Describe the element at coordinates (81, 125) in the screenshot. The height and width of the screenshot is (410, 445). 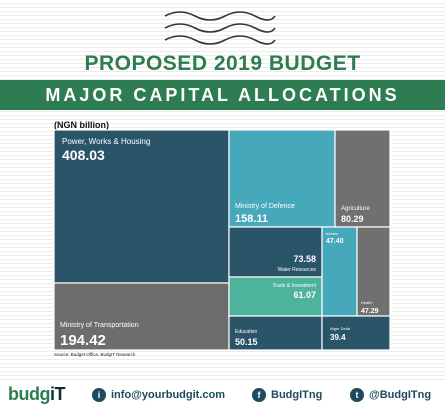
I see `unit-label: (NGN billion)` at that location.